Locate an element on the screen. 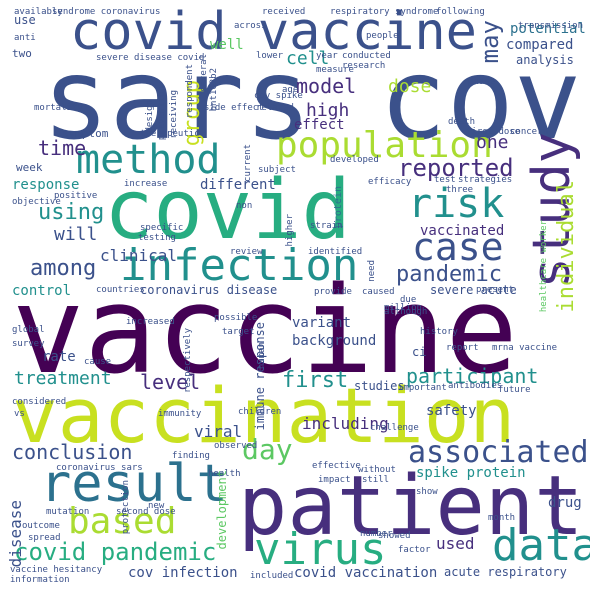 The image size is (590, 590). word-well: well is located at coordinates (227, 45).